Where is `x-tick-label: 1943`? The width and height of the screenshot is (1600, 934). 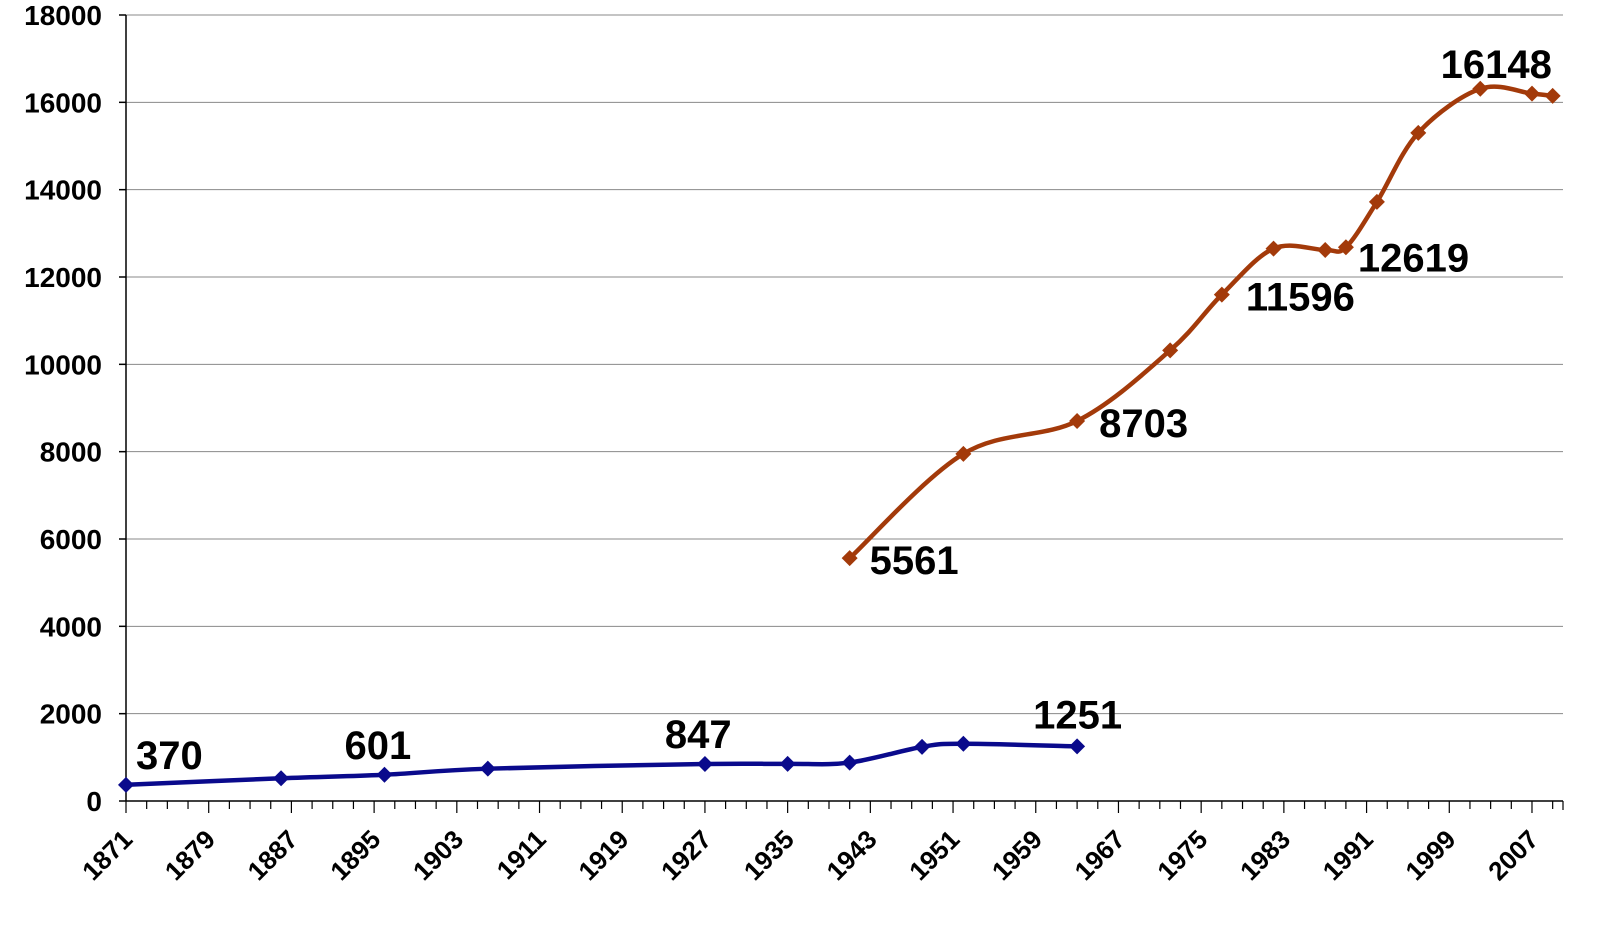
x-tick-label: 1943 is located at coordinates (851, 855).